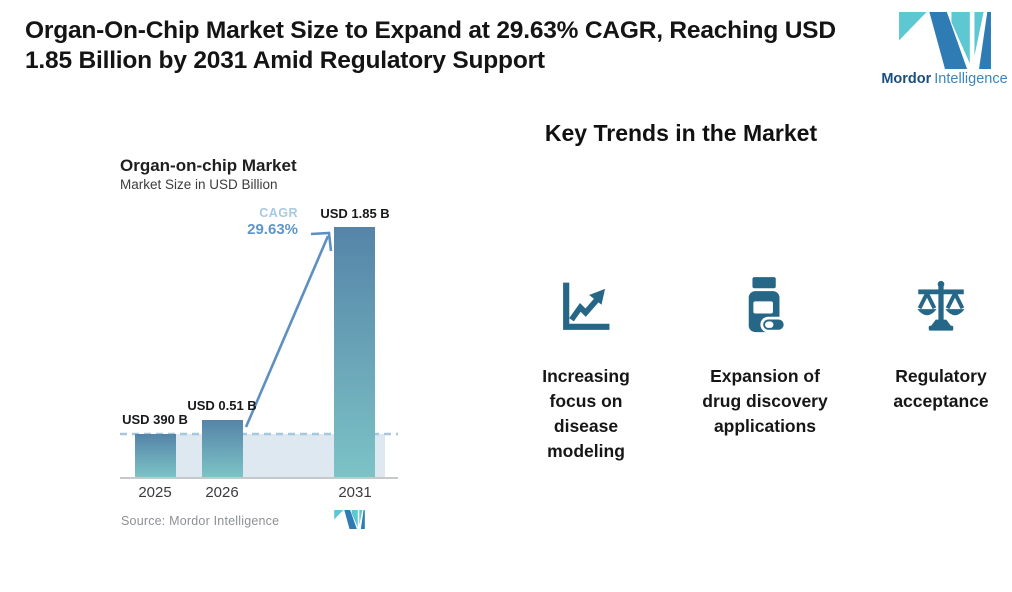  What do you see at coordinates (278, 213) in the screenshot?
I see `cagr-label: CAGR` at bounding box center [278, 213].